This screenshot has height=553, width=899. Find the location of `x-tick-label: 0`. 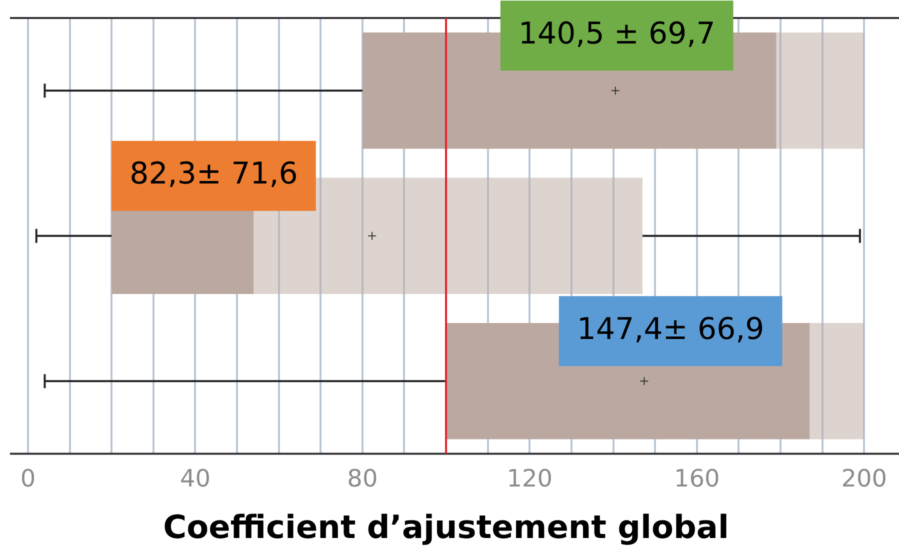

x-tick-label: 0 is located at coordinates (28, 478).